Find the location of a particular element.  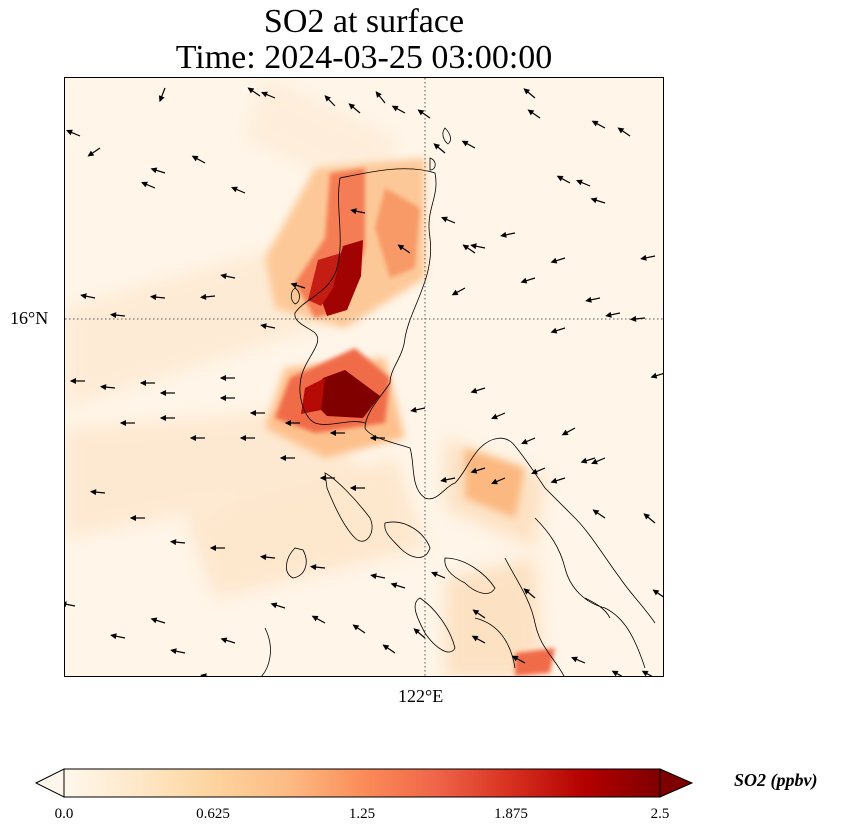

colorbar-tick-label: 1.875 is located at coordinates (511, 814).